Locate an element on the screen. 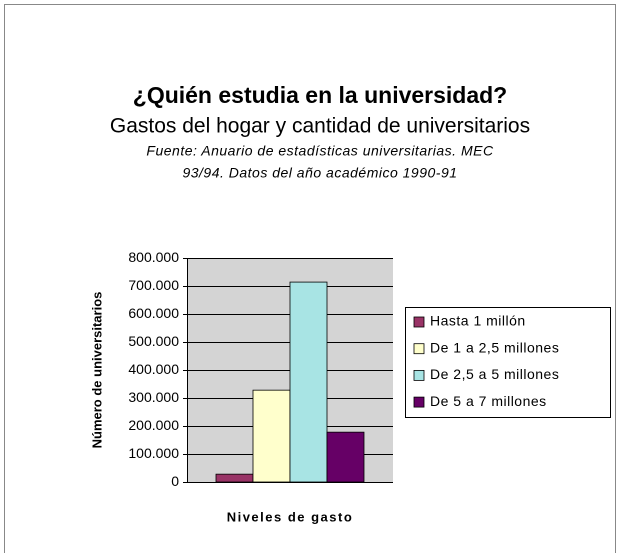 This screenshot has width=620, height=553. y-tick-label: 500.000 is located at coordinates (153, 341).